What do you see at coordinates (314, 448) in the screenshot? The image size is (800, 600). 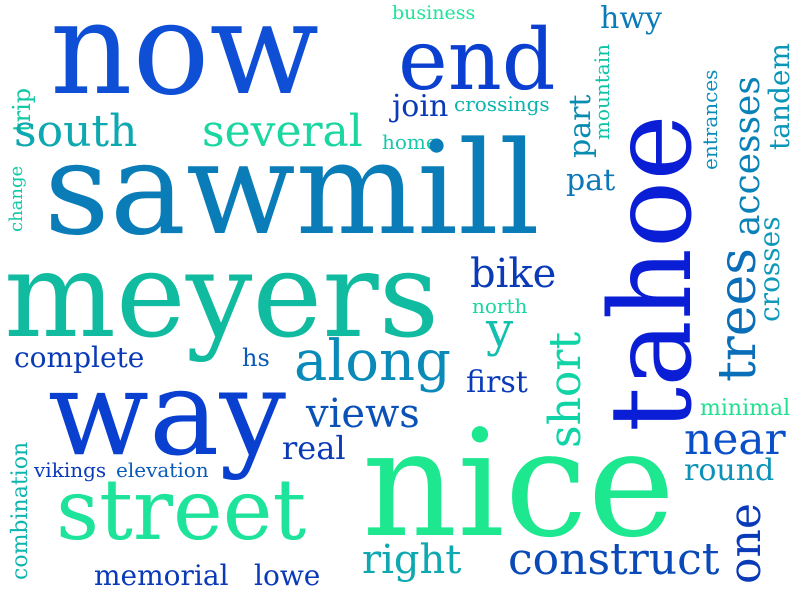 I see `word-real: real` at bounding box center [314, 448].